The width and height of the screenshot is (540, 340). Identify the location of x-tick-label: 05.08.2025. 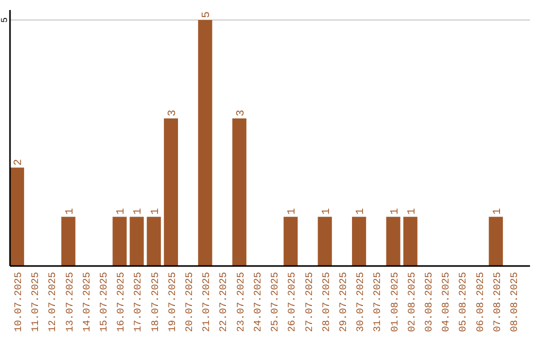
(464, 302).